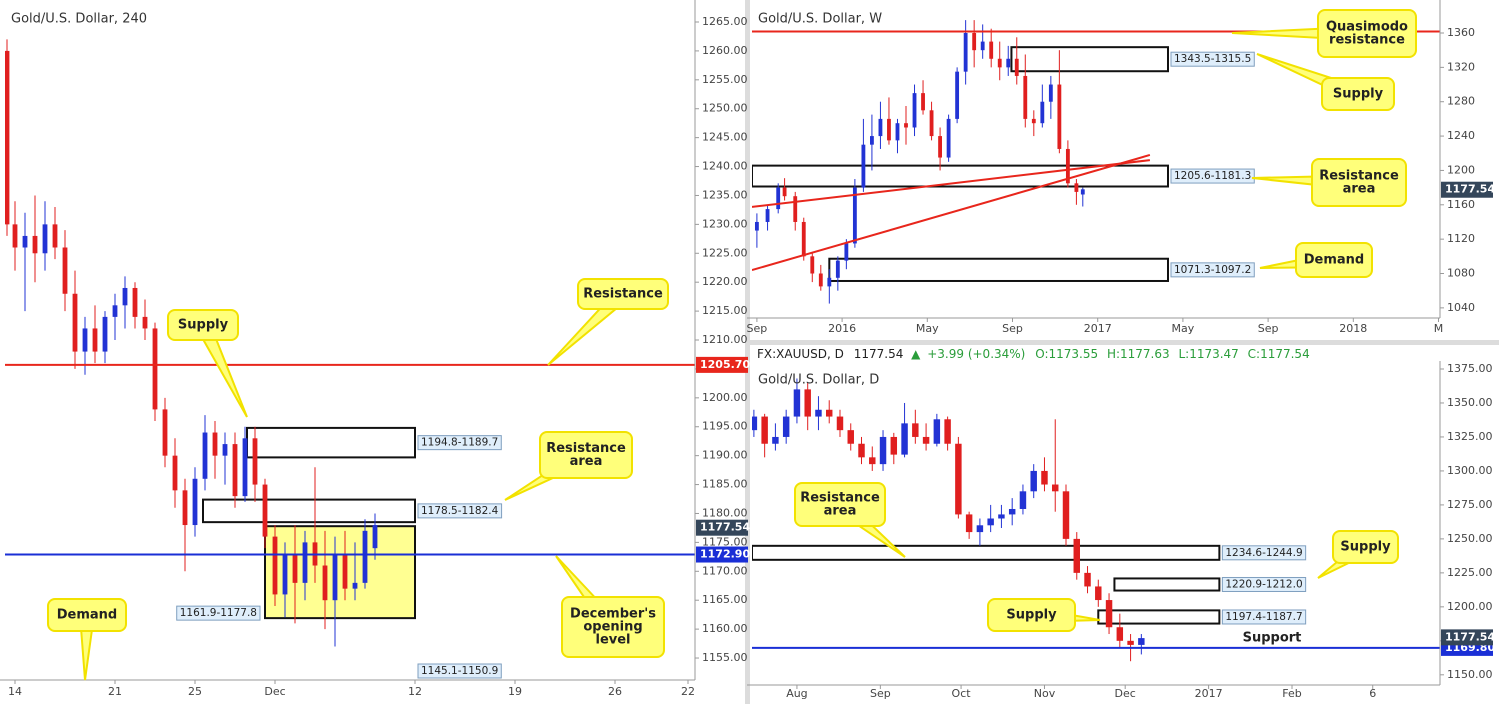 Image resolution: width=1499 pixels, height=704 pixels. Describe the element at coordinates (818, 380) in the screenshot. I see `chart-title: Gold/U.S. Dollar, D` at that location.